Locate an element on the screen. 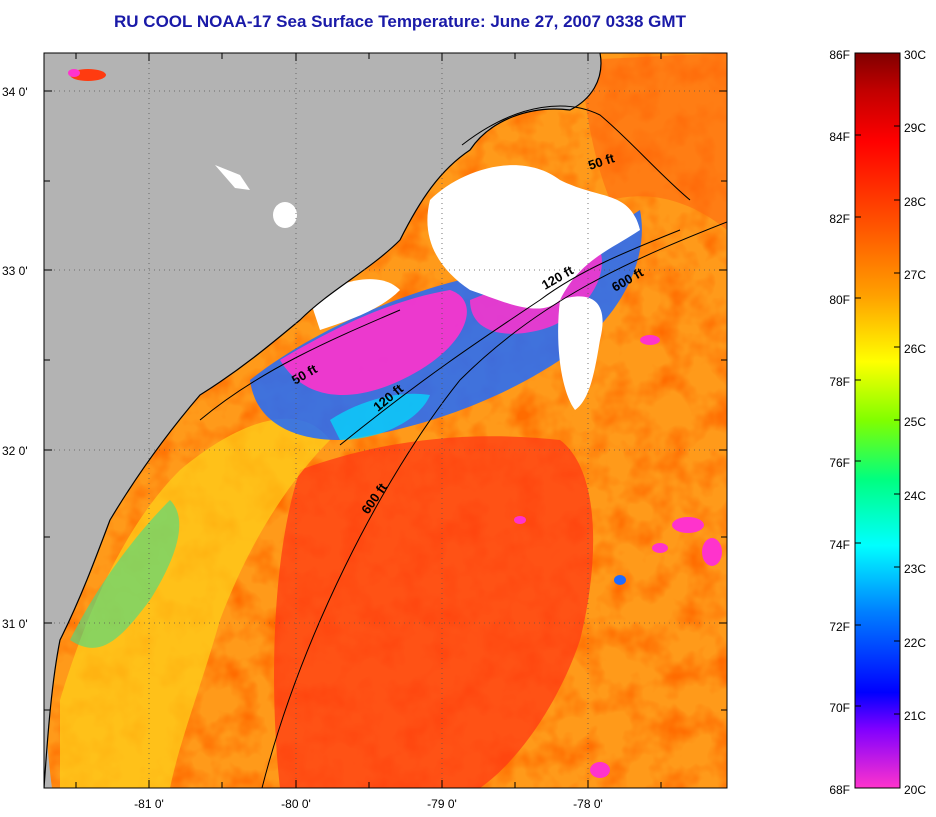 The height and width of the screenshot is (817, 936). warm-core is located at coordinates (434, 612).